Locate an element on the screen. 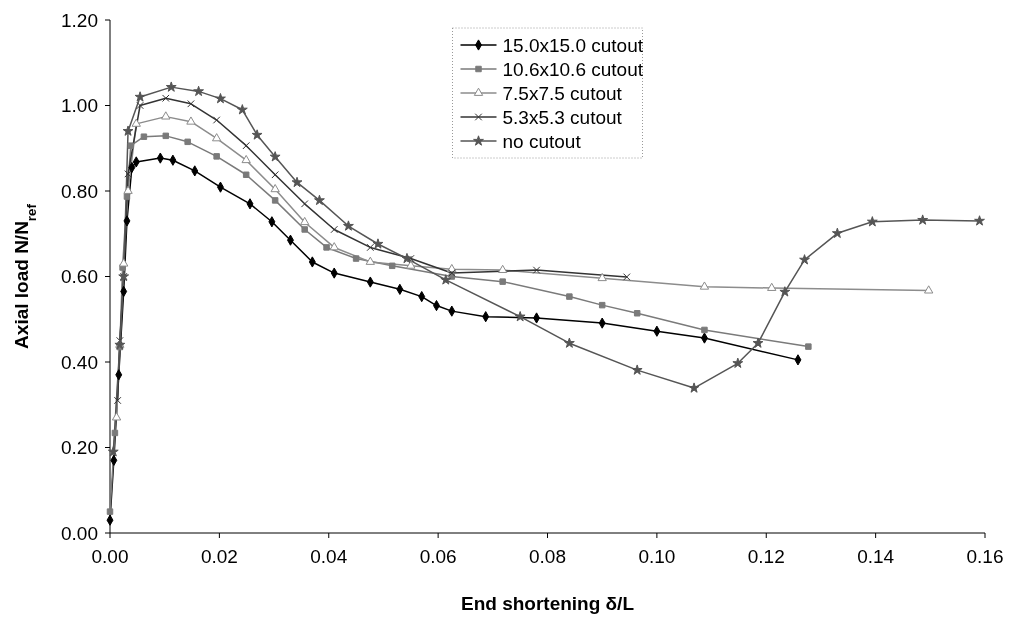  legend-label: 10.6x10.6 cutout is located at coordinates (573, 69).